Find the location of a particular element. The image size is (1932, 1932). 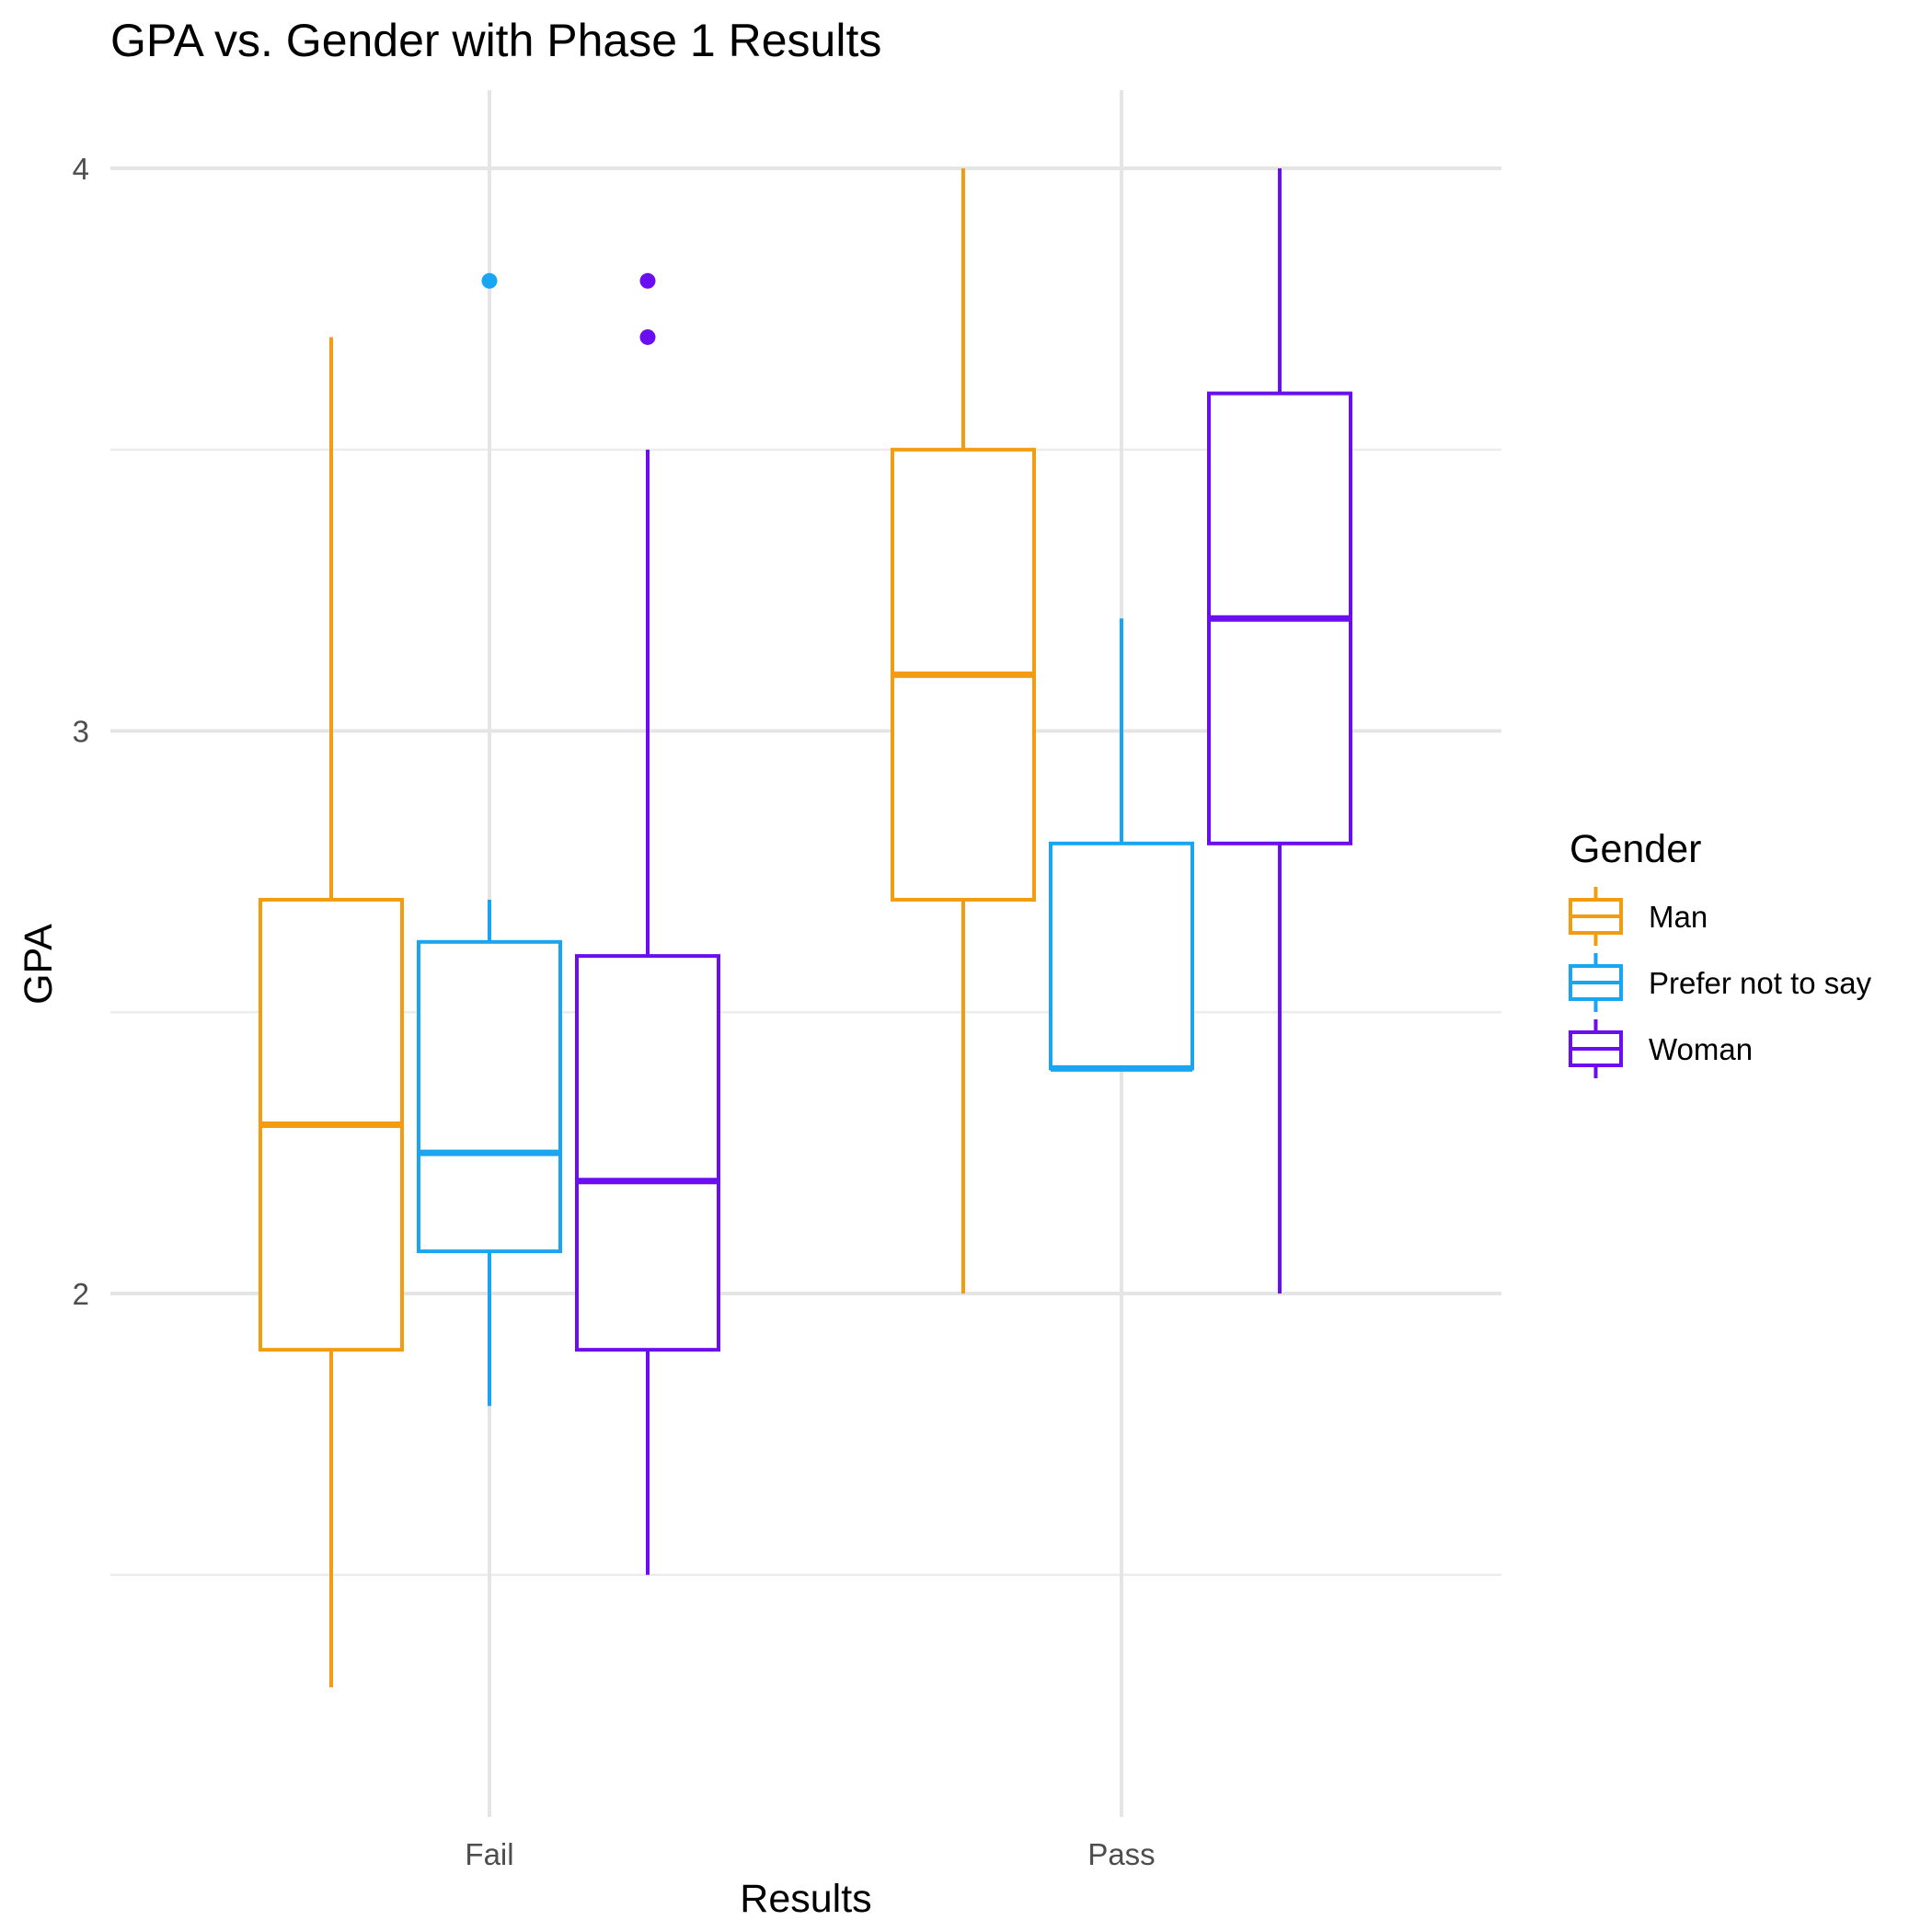

x-tick-label: Pass is located at coordinates (1121, 1854).